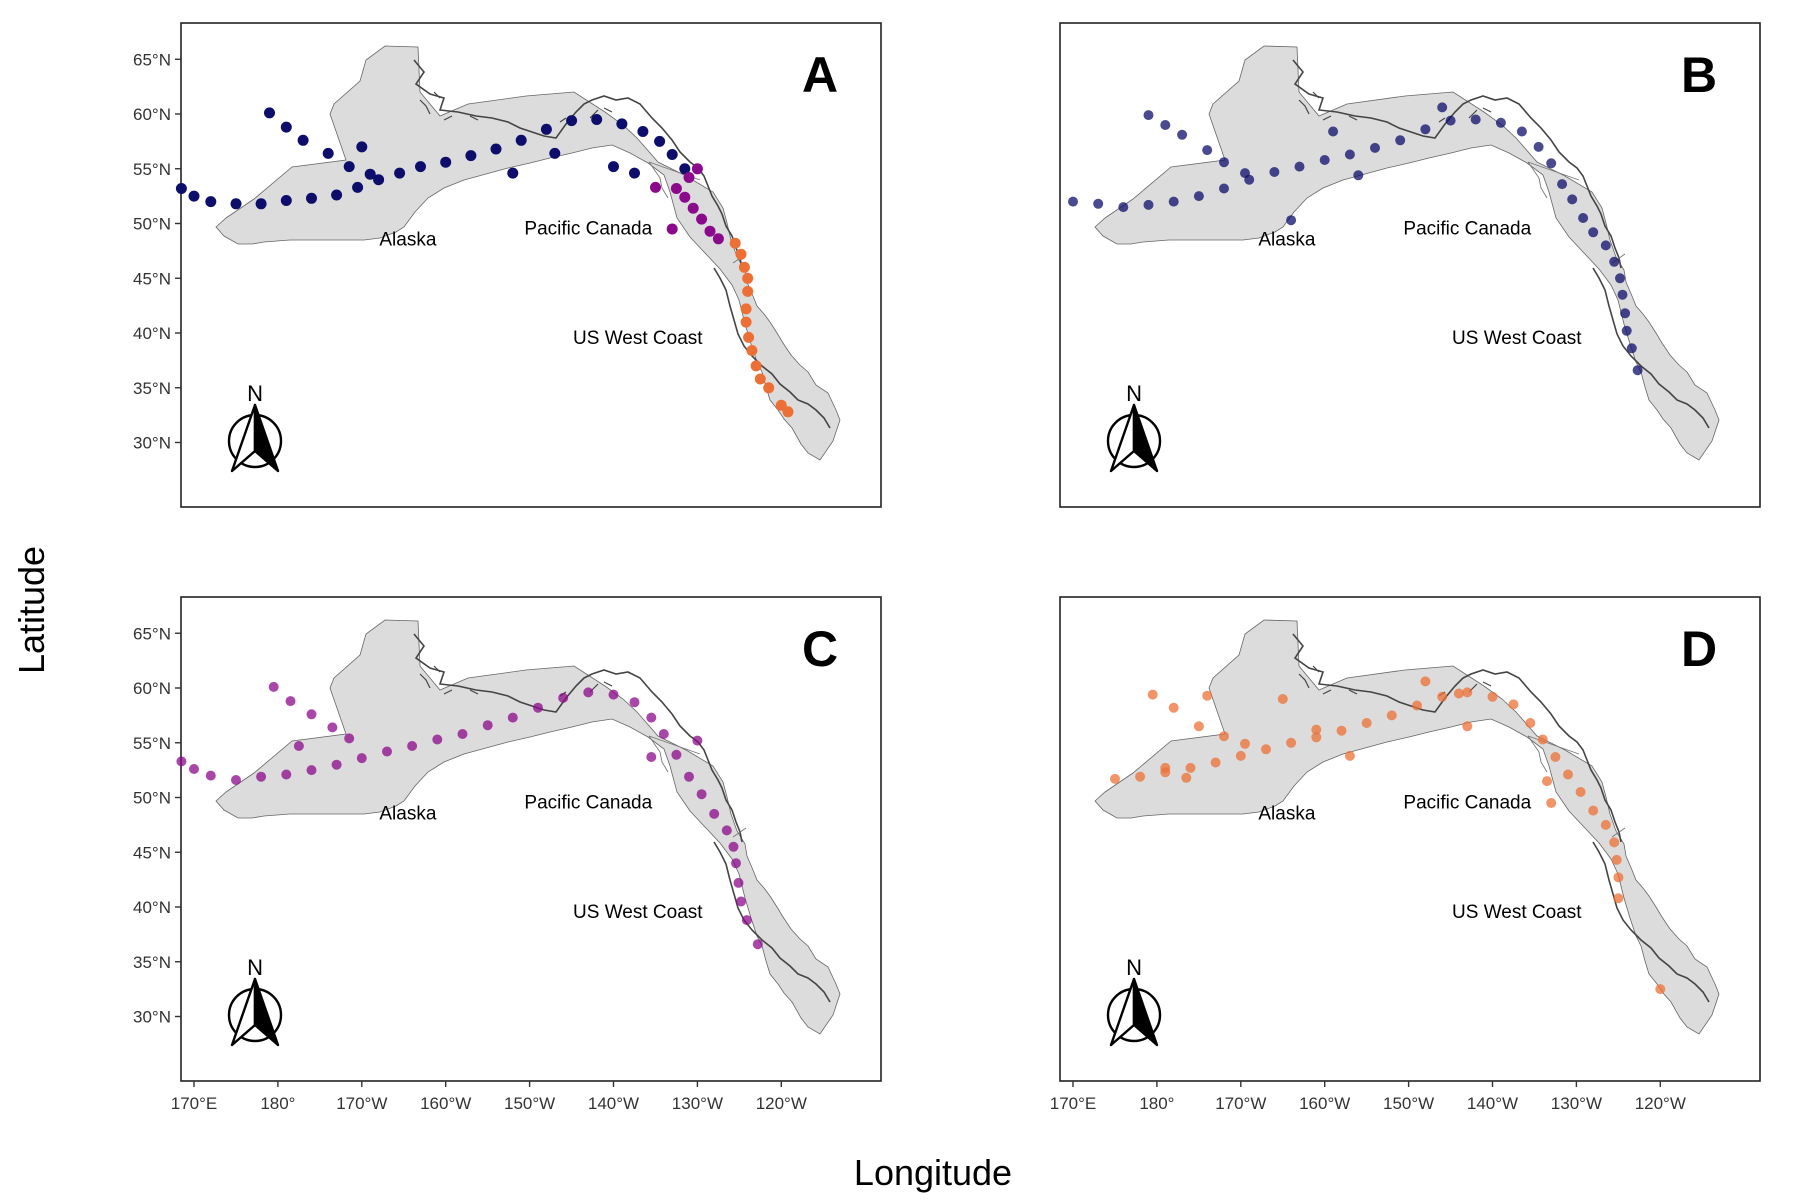 This screenshot has height=1200, width=1800. I want to click on x-axis-title: Longitude, so click(933, 1172).